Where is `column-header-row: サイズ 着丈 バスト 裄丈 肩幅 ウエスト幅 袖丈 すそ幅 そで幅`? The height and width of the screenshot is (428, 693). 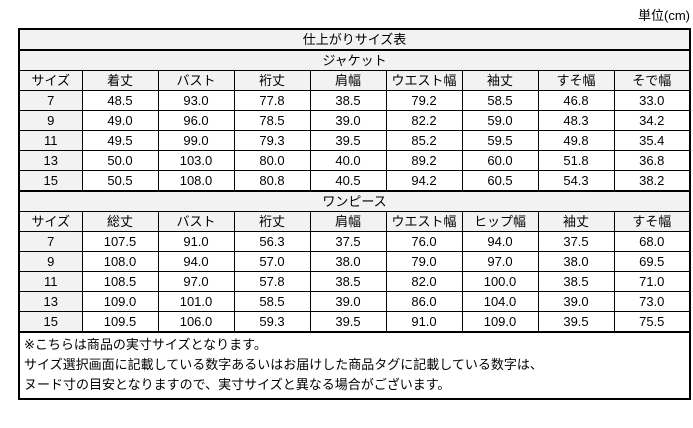 column-header-row: サイズ 着丈 バスト 裄丈 肩幅 ウエスト幅 袖丈 すそ幅 そで幅 is located at coordinates (354, 80).